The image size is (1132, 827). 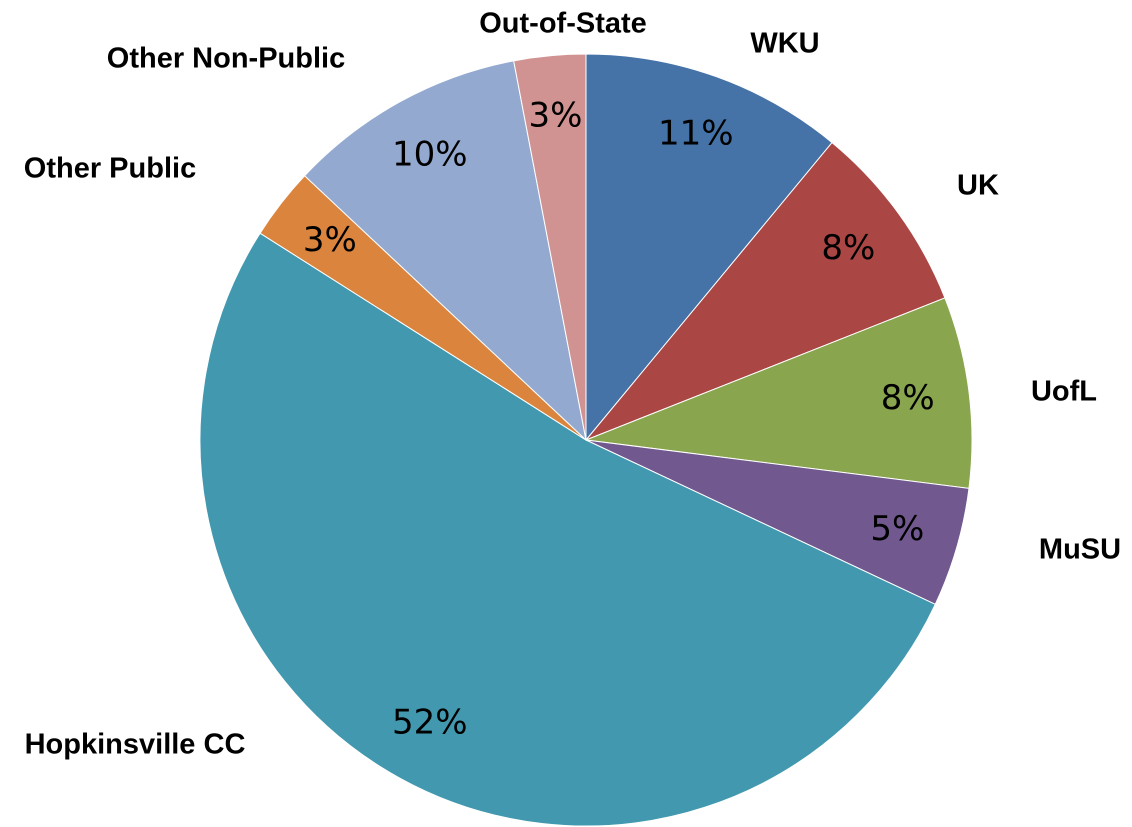 I want to click on data-label: 5%, so click(x=897, y=529).